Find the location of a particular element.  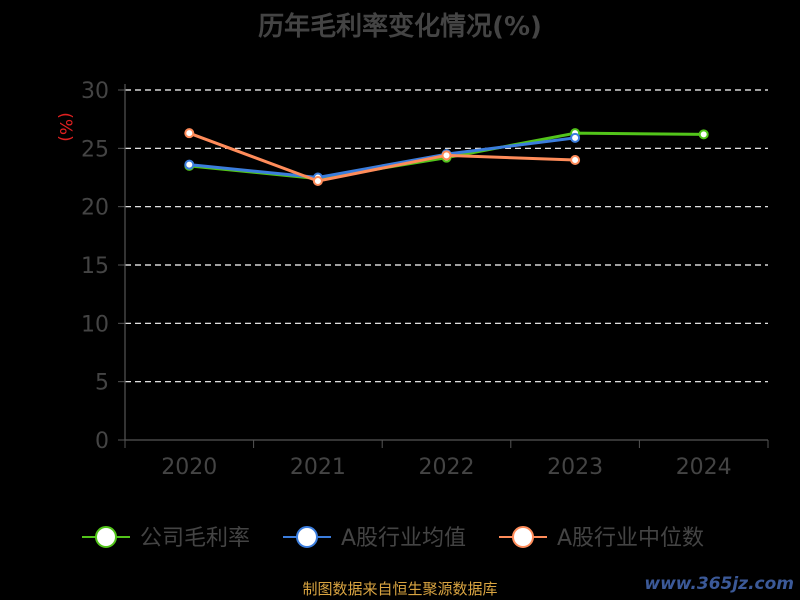

x-tick-label: 2024 is located at coordinates (704, 467).